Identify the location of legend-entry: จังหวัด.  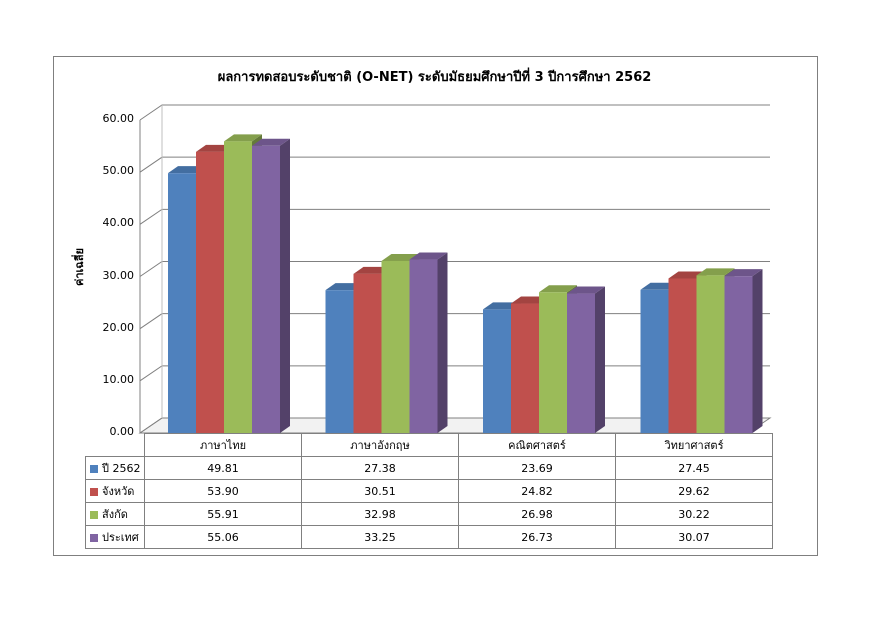
(115, 491).